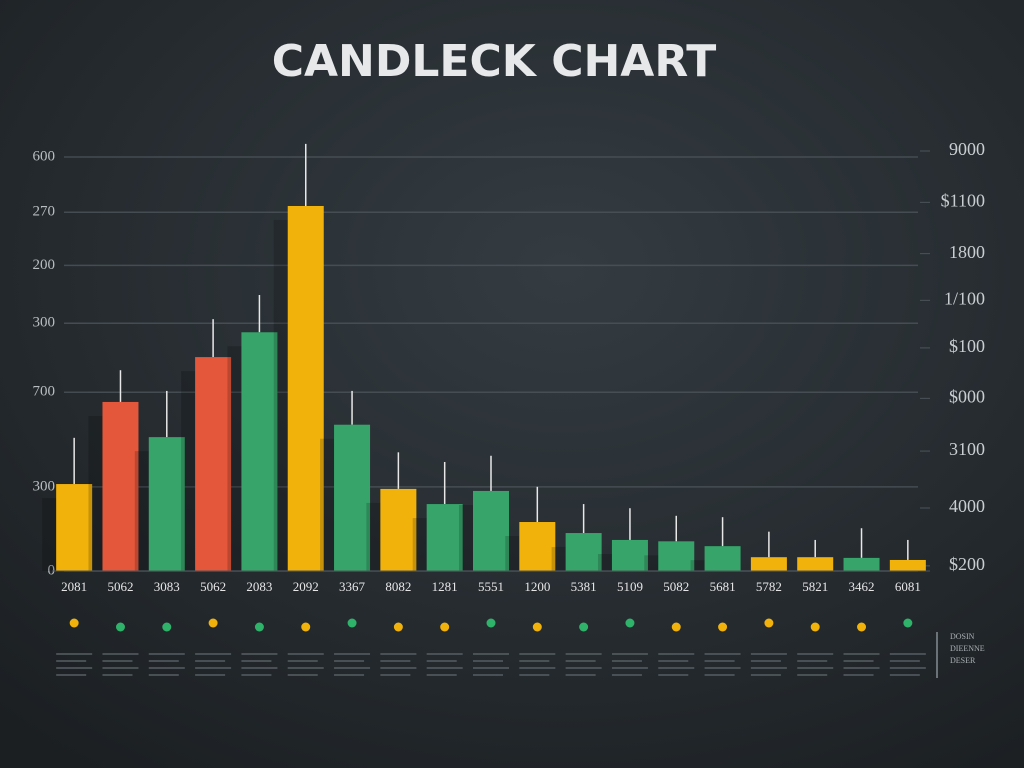 The width and height of the screenshot is (1024, 768). What do you see at coordinates (967, 396) in the screenshot?
I see `y2-tick-label: $000` at bounding box center [967, 396].